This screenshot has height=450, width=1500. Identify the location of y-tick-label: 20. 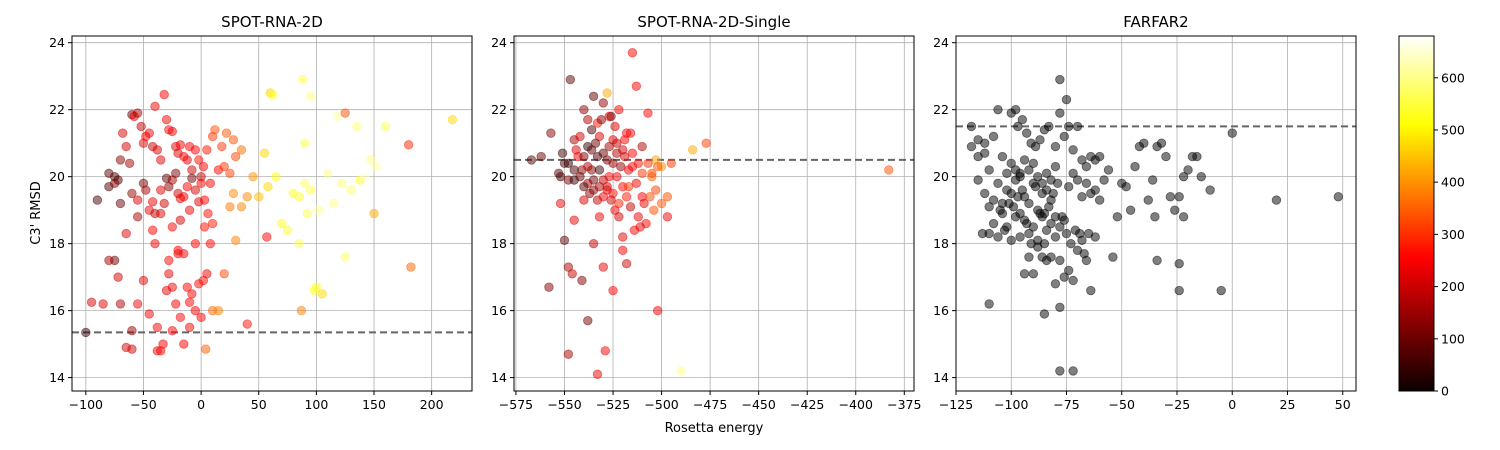
(57, 176).